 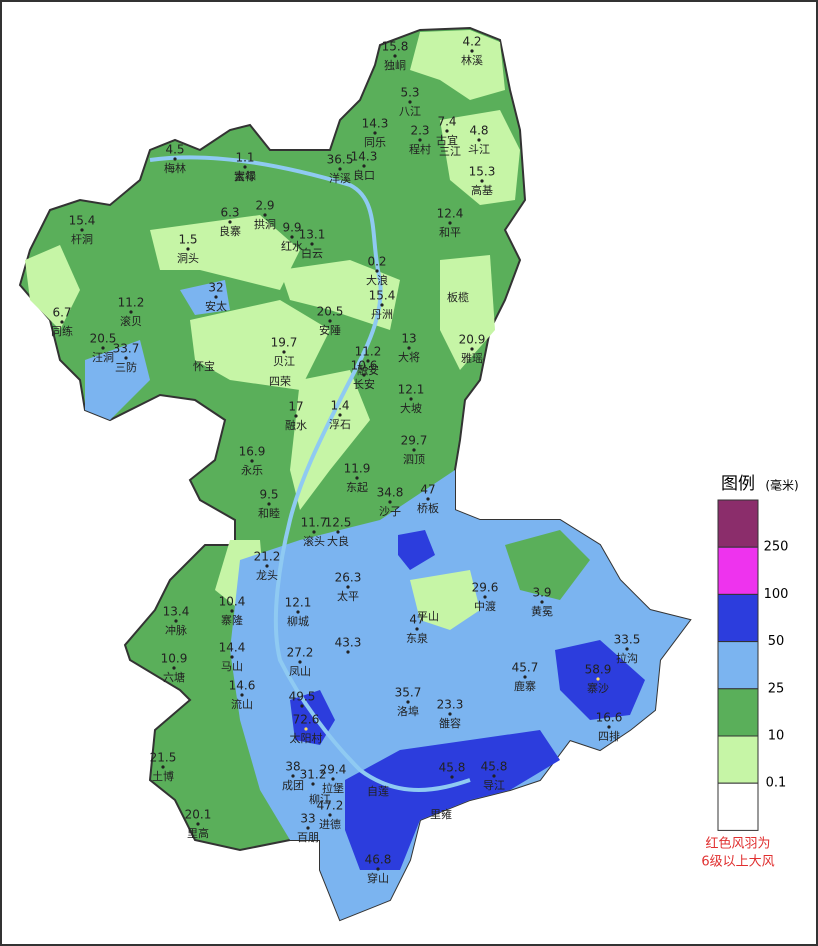 I want to click on station-name: 黄冕, so click(x=542, y=611).